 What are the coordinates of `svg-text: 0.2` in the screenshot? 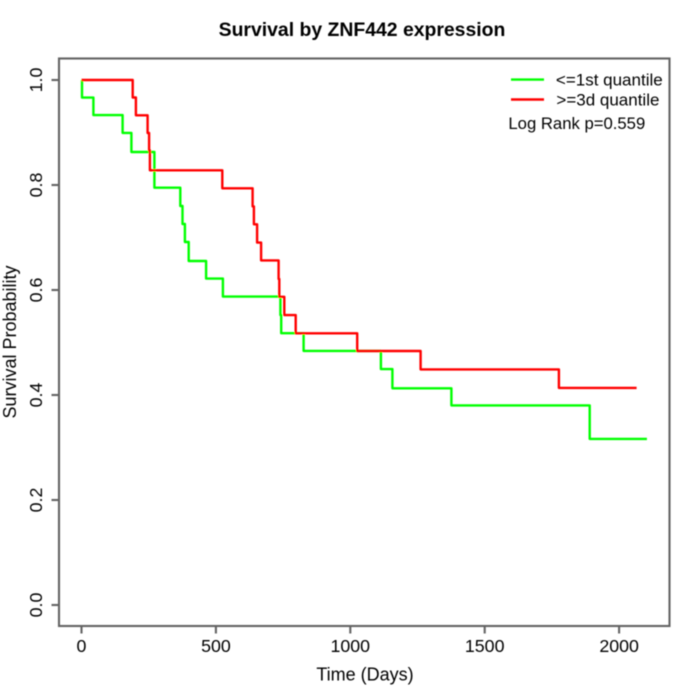 It's located at (36, 500).